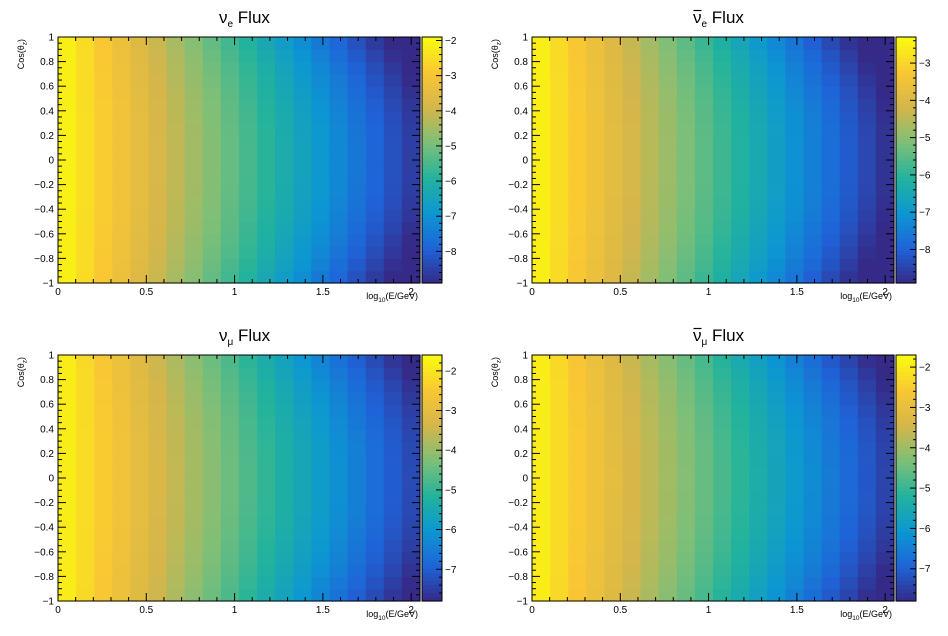  I want to click on color-bar-tick-label: −5, so click(925, 489).